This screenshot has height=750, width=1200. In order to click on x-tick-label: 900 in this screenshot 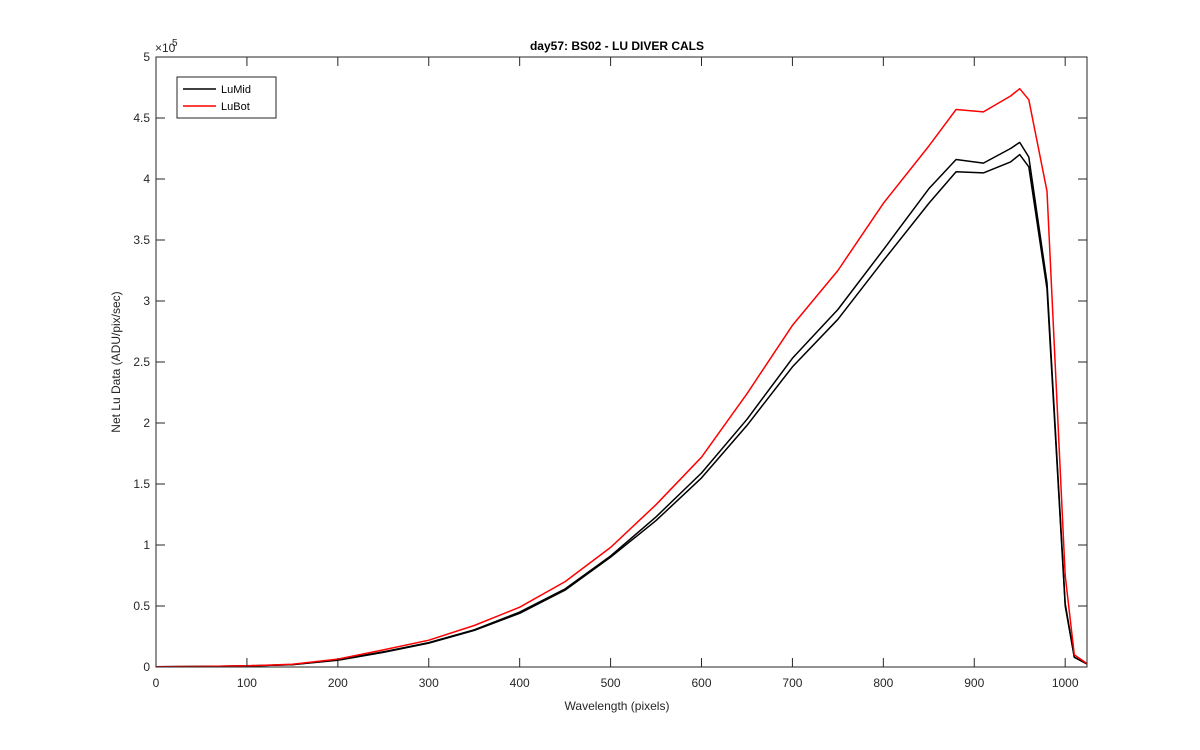, I will do `click(974, 683)`.